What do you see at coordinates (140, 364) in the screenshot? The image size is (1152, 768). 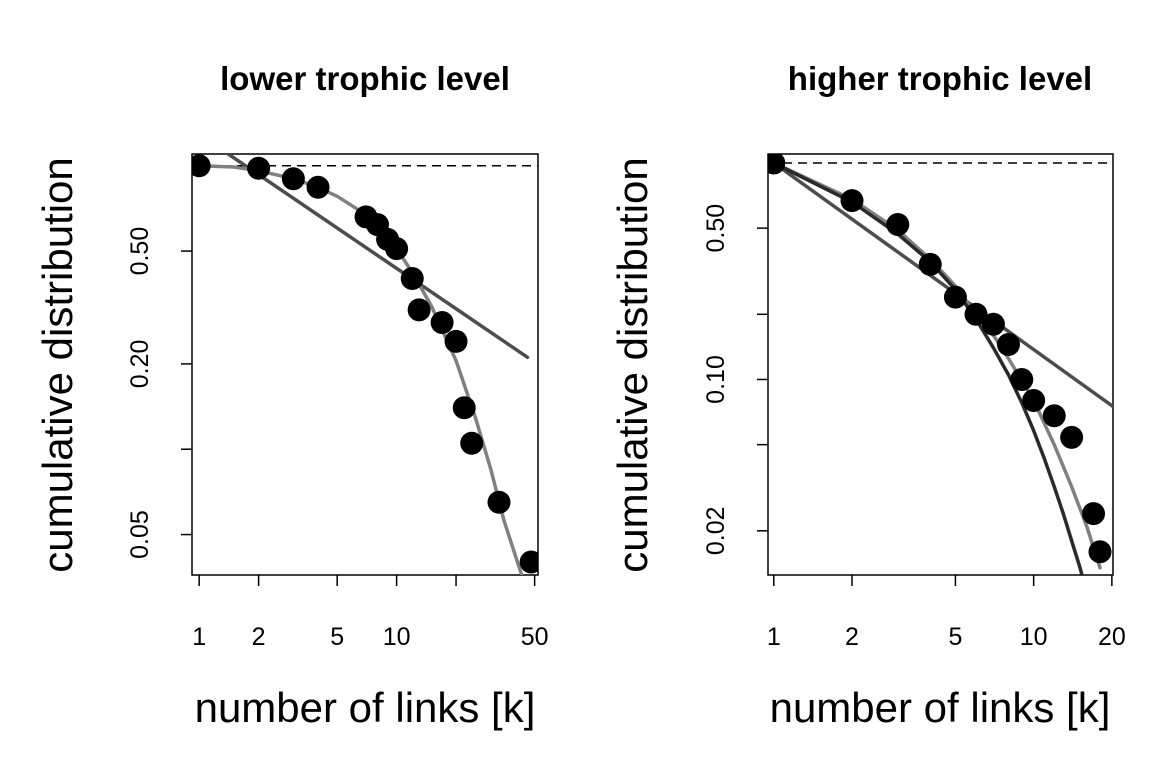 I see `y-tick-label: 0.20` at bounding box center [140, 364].